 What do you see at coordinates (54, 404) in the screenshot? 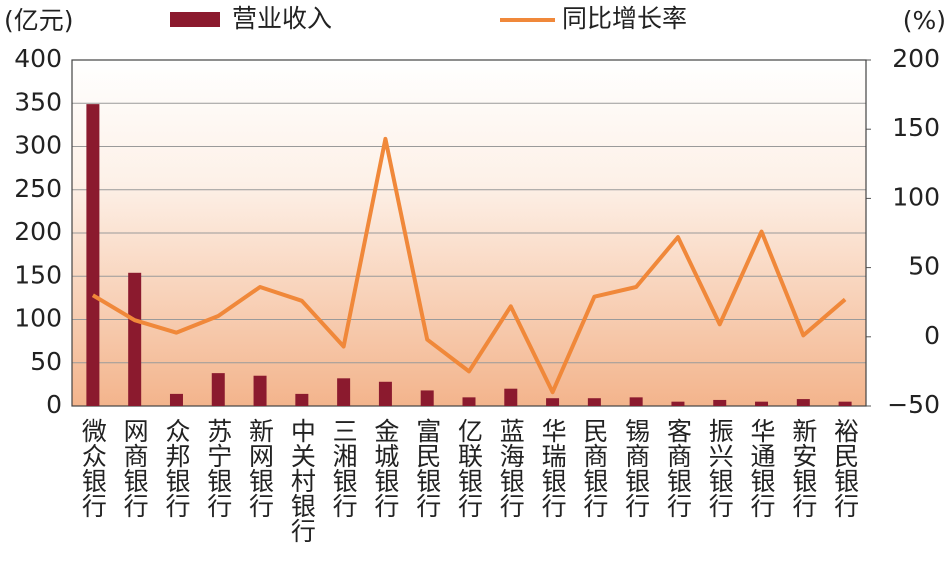
I see `y-tick-label: 0` at bounding box center [54, 404].